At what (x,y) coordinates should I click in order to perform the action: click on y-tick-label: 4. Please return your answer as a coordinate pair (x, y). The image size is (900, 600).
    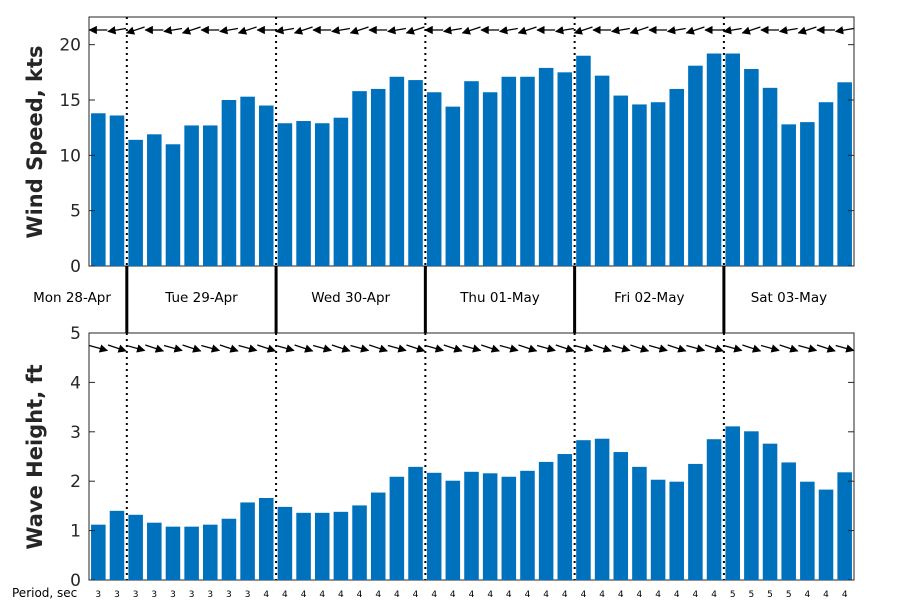
    Looking at the image, I should click on (75, 383).